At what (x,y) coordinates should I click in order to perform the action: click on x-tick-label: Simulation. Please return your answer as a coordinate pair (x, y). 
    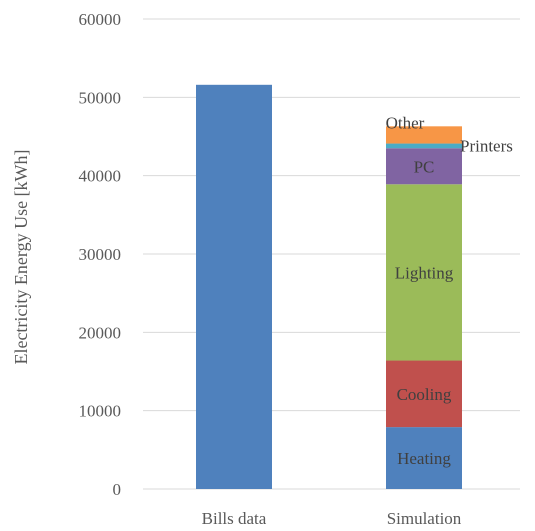
    Looking at the image, I should click on (424, 518).